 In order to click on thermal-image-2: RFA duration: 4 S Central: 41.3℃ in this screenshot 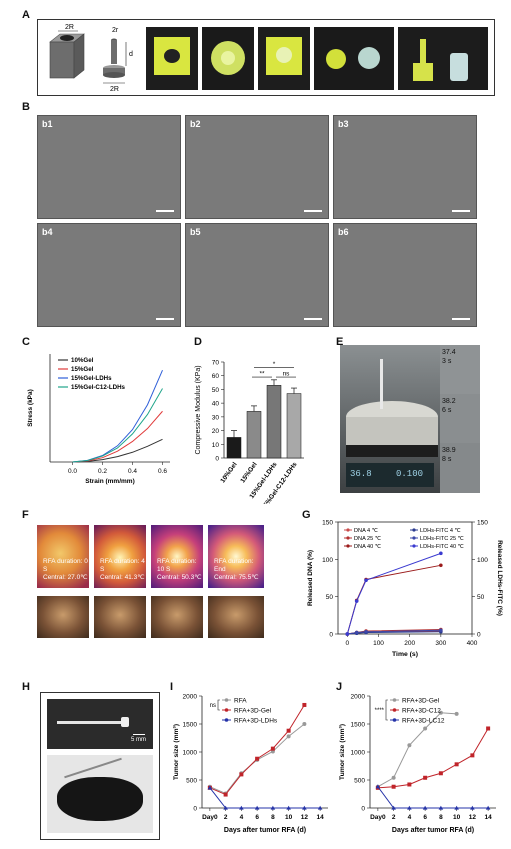, I will do `click(120, 556)`.